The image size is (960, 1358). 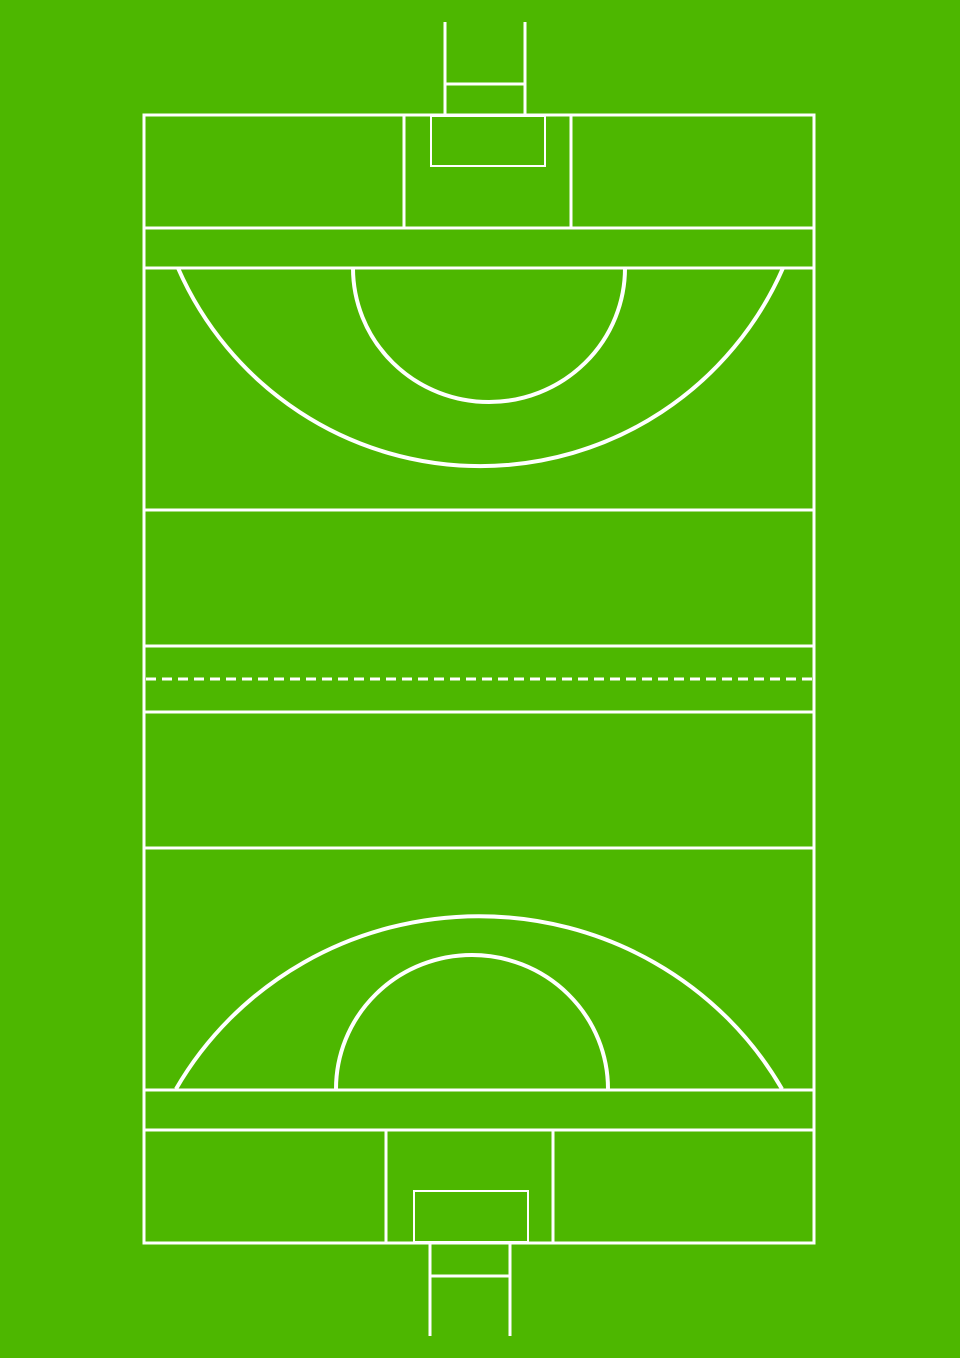 I want to click on north-outer-arc, so click(x=480, y=368).